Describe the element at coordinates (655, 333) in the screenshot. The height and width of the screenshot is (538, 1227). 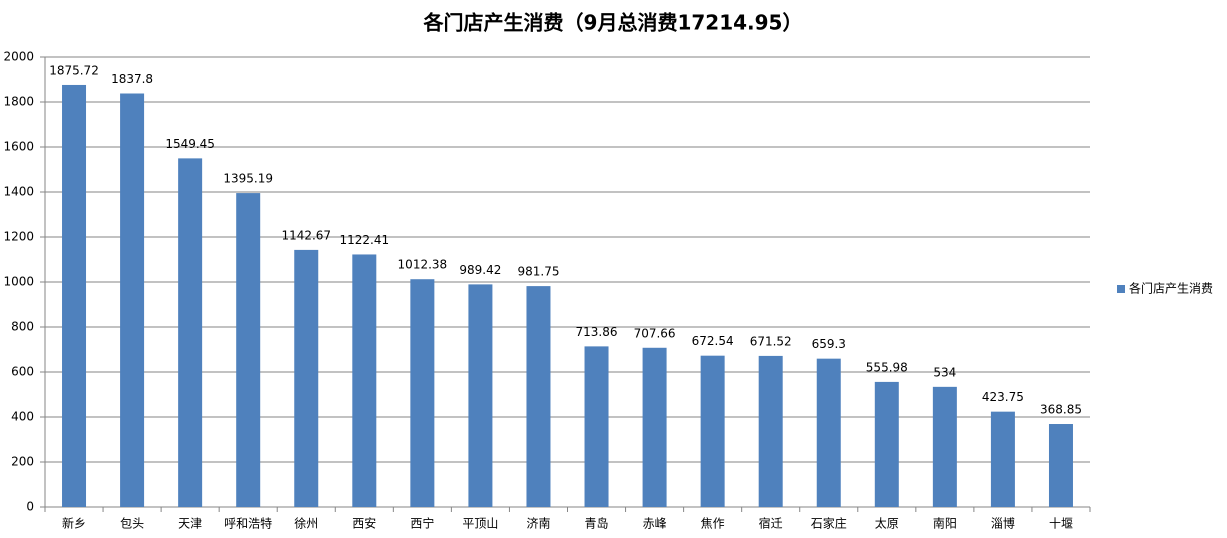
I see `data-label: 707.66` at that location.